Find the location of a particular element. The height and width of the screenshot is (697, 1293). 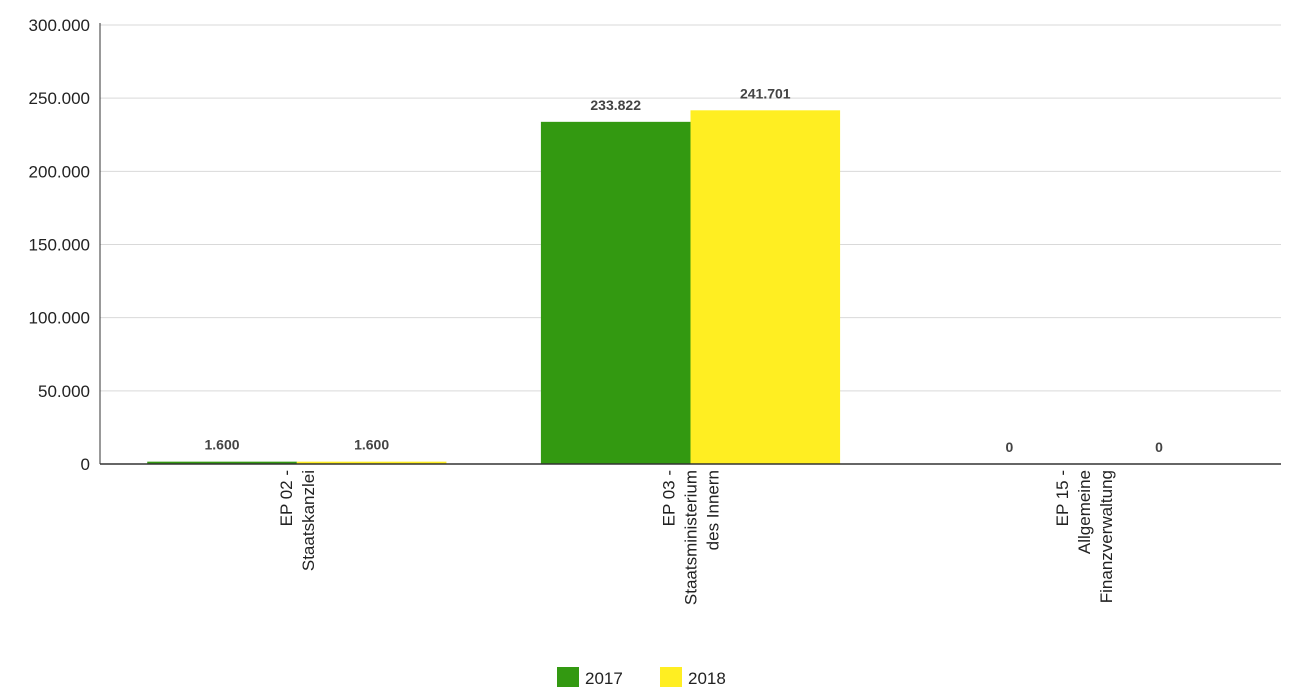

x-category-label: EP 02 - Staatskanzlei is located at coordinates (297, 520).